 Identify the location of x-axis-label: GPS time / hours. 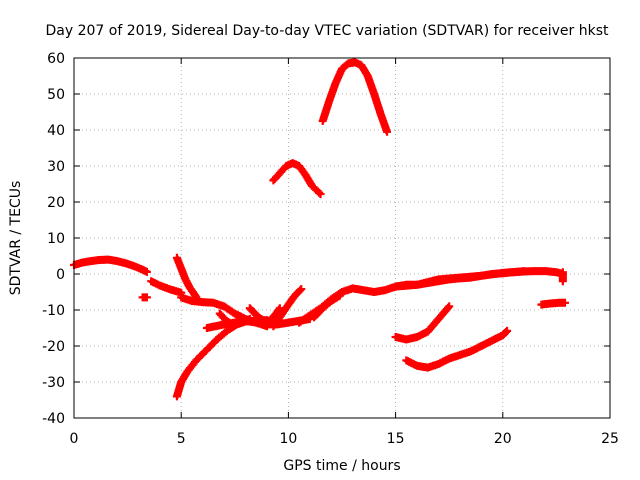
(341, 466).